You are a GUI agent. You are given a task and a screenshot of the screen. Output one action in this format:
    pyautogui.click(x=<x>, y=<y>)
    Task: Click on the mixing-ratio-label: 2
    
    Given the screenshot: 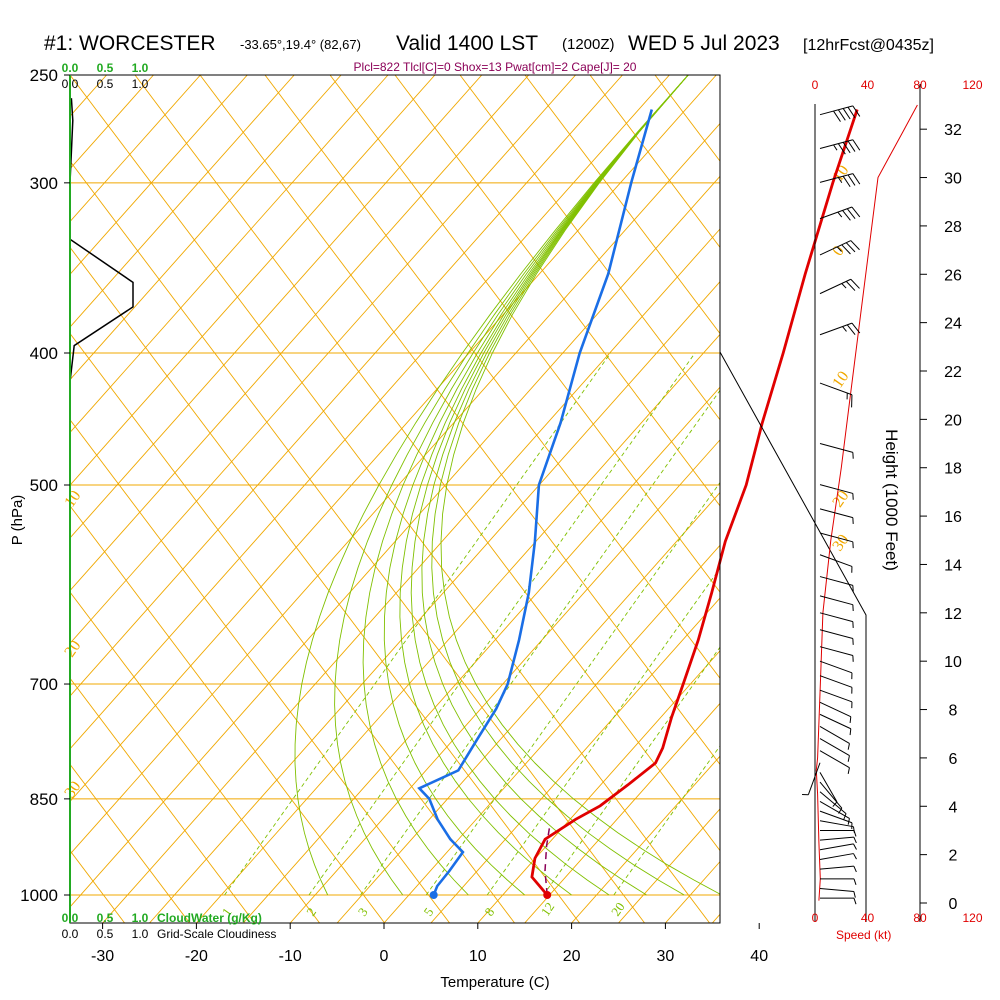 What is the action you would take?
    pyautogui.click(x=311, y=912)
    